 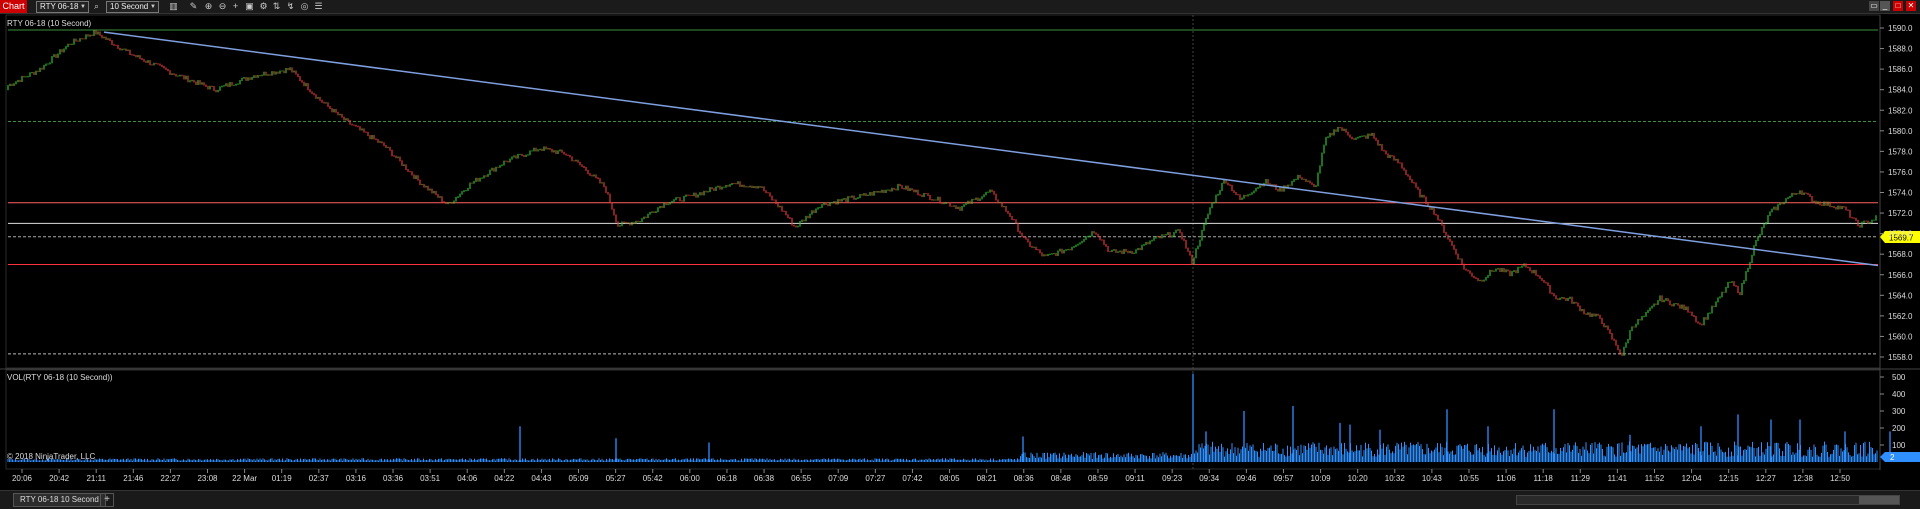 What do you see at coordinates (13, 6) in the screenshot?
I see `chart-tab: Chart` at bounding box center [13, 6].